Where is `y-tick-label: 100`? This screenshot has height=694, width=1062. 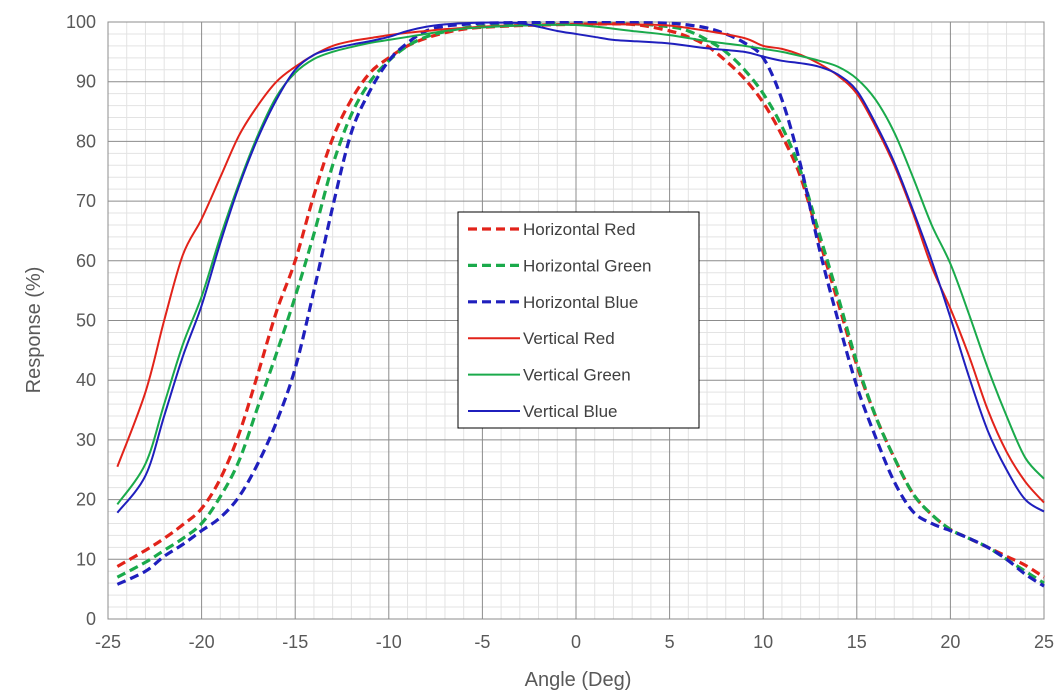 y-tick-label: 100 is located at coordinates (81, 22).